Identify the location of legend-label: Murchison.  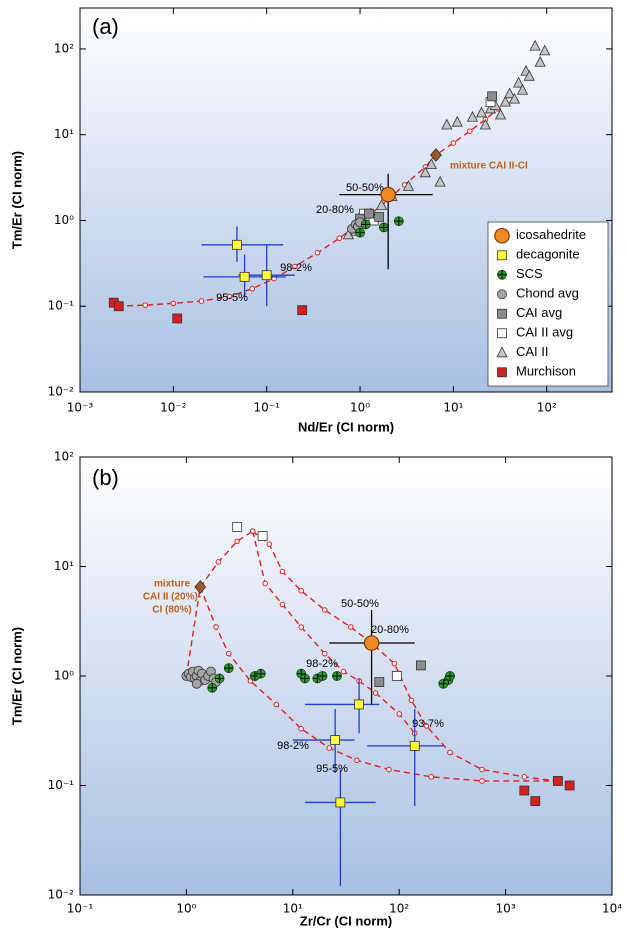
(546, 371).